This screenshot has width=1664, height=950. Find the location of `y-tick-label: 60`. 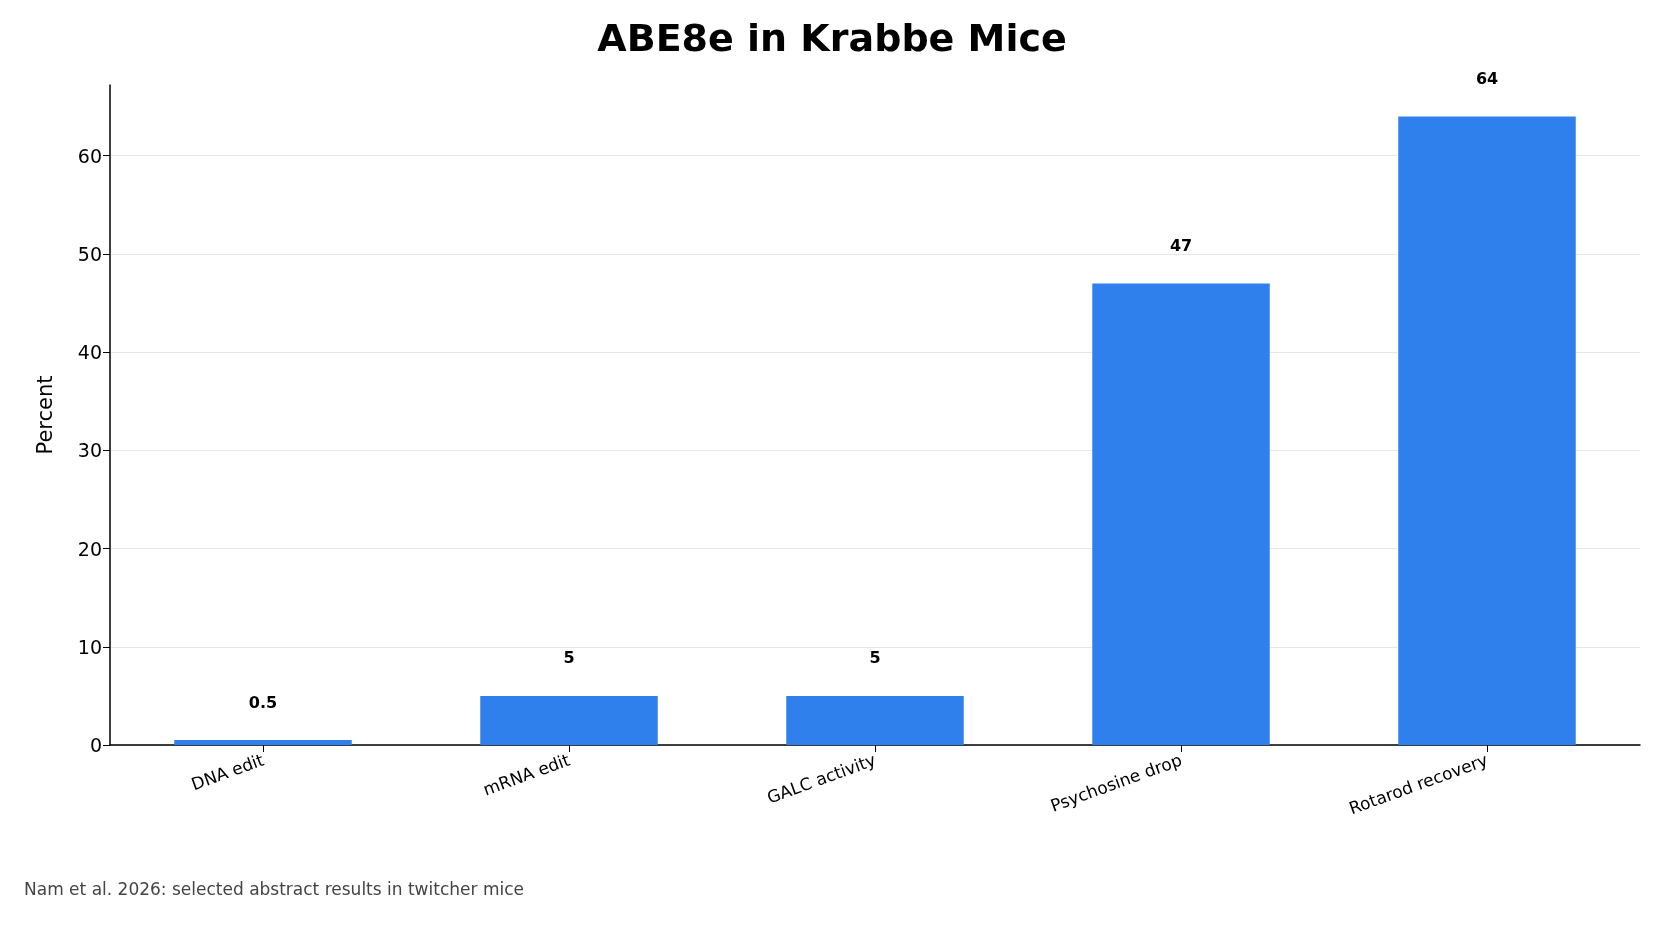

y-tick-label: 60 is located at coordinates (89, 155).